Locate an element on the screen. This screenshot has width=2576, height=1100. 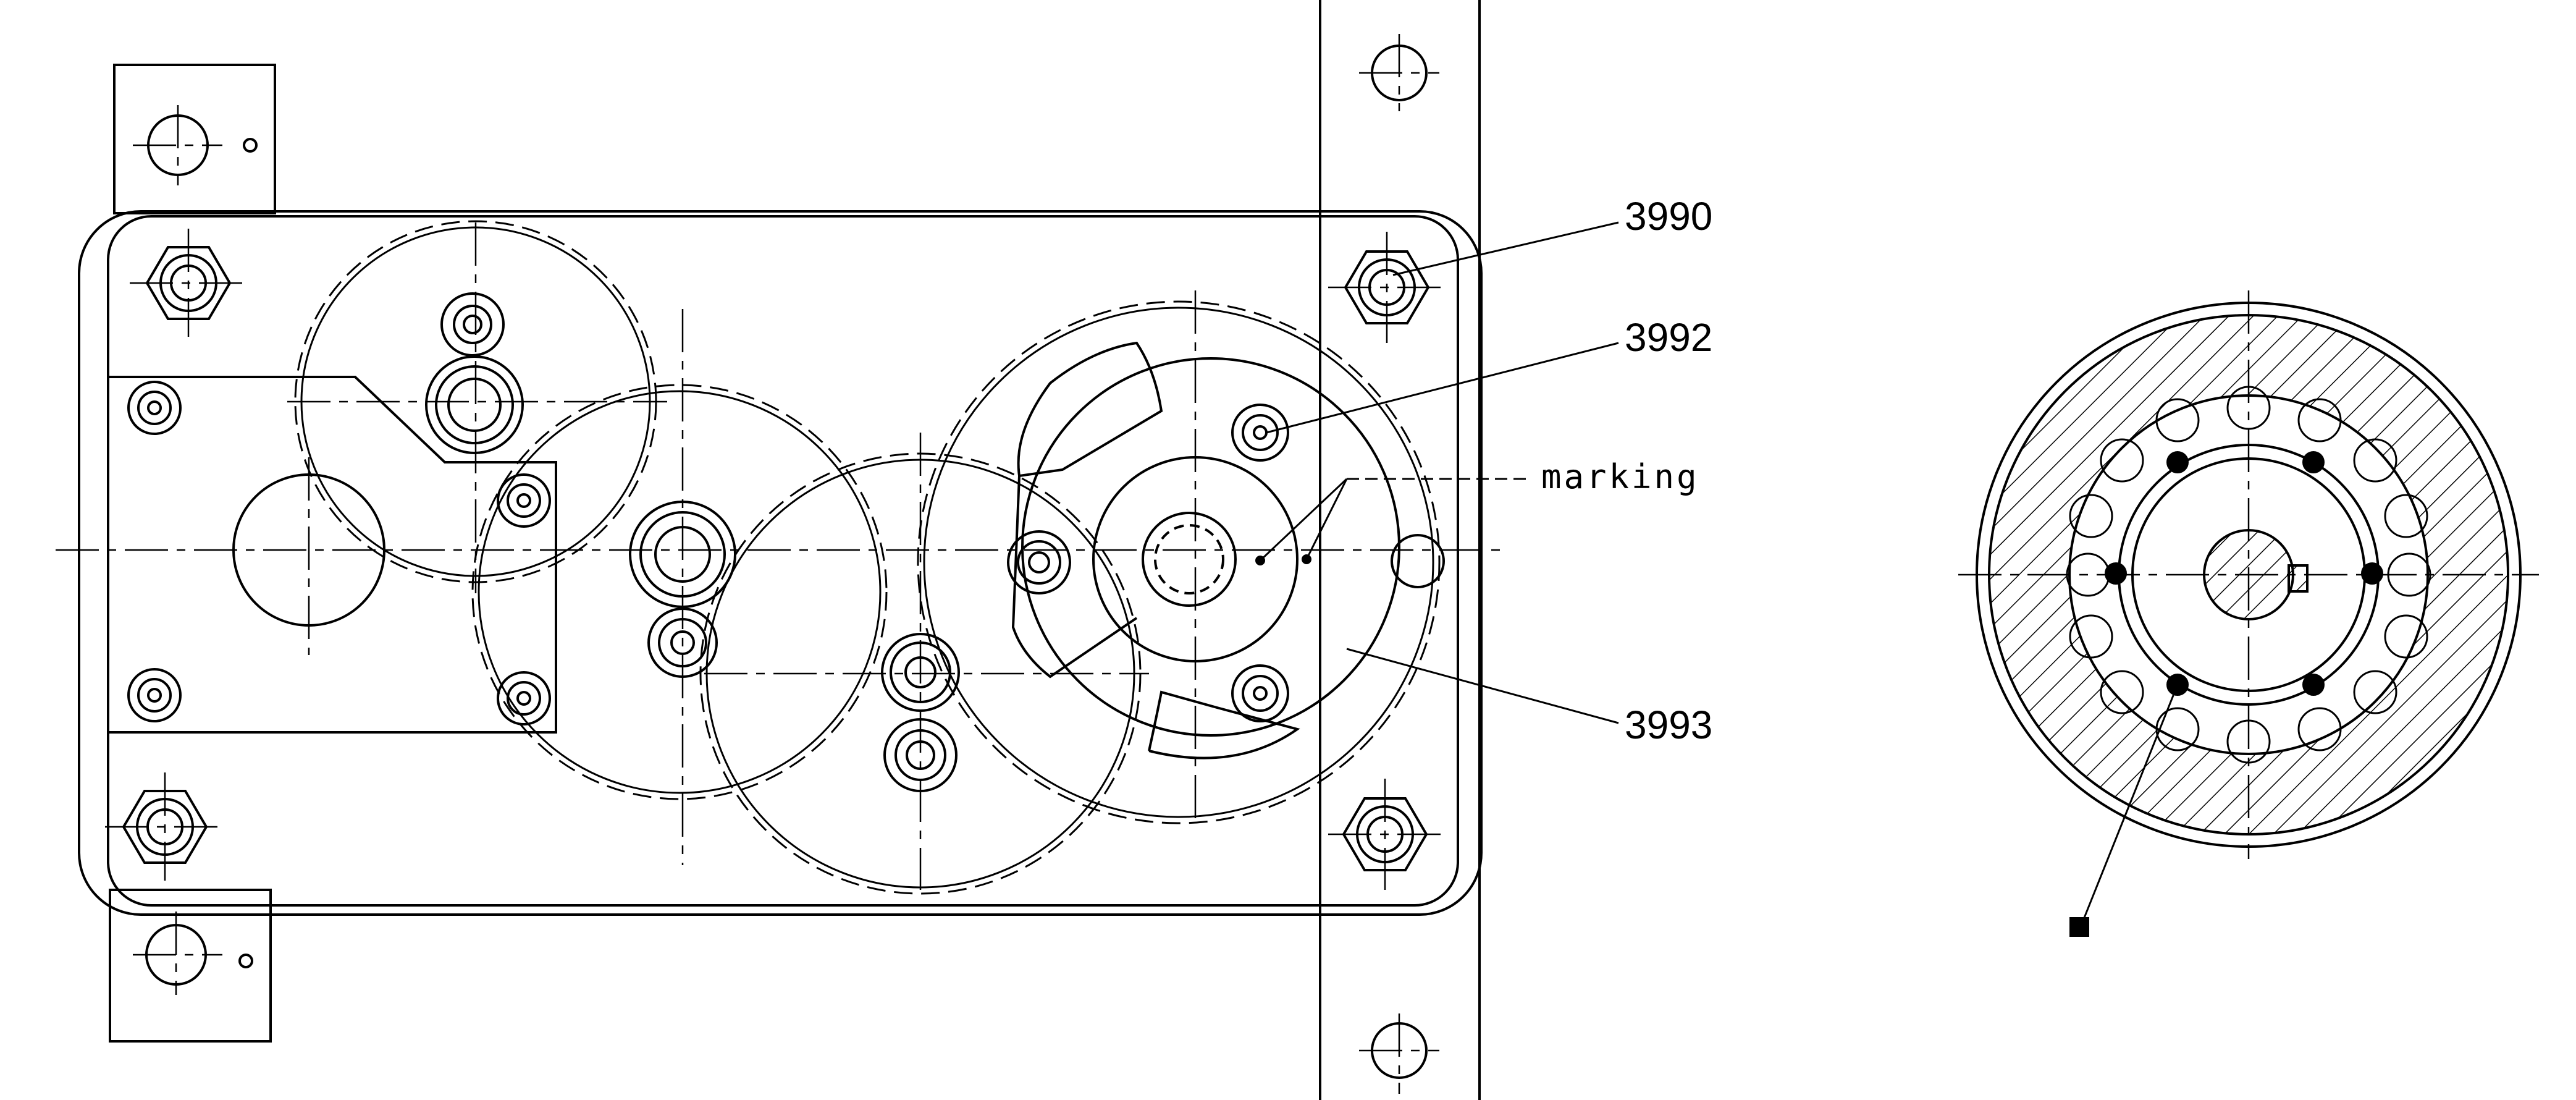
output-disk is located at coordinates (1210, 547).